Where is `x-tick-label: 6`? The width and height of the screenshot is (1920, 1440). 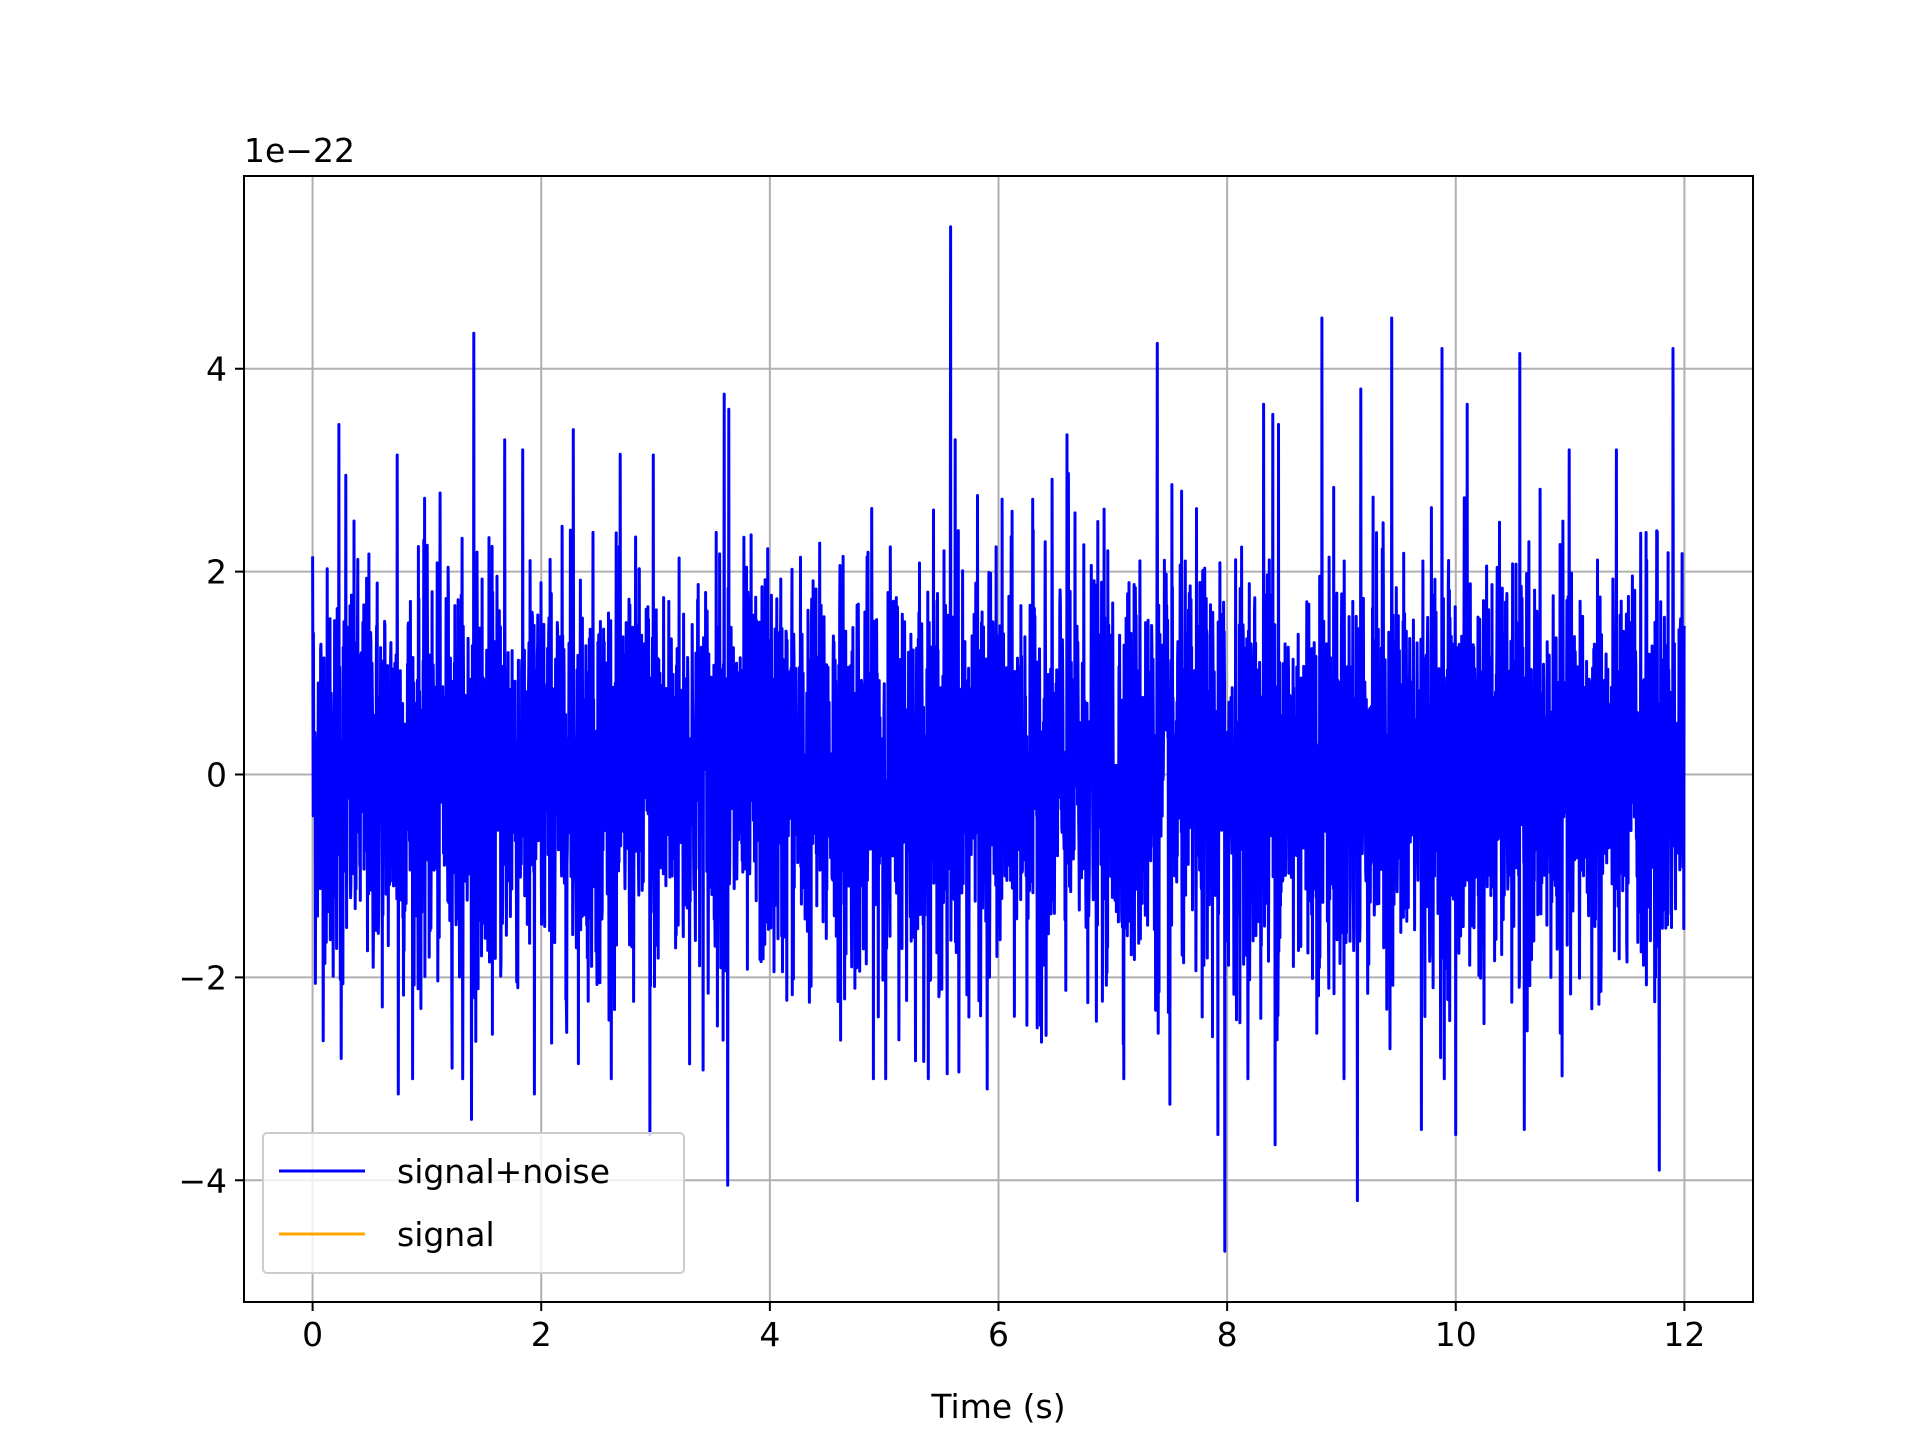 x-tick-label: 6 is located at coordinates (998, 1334).